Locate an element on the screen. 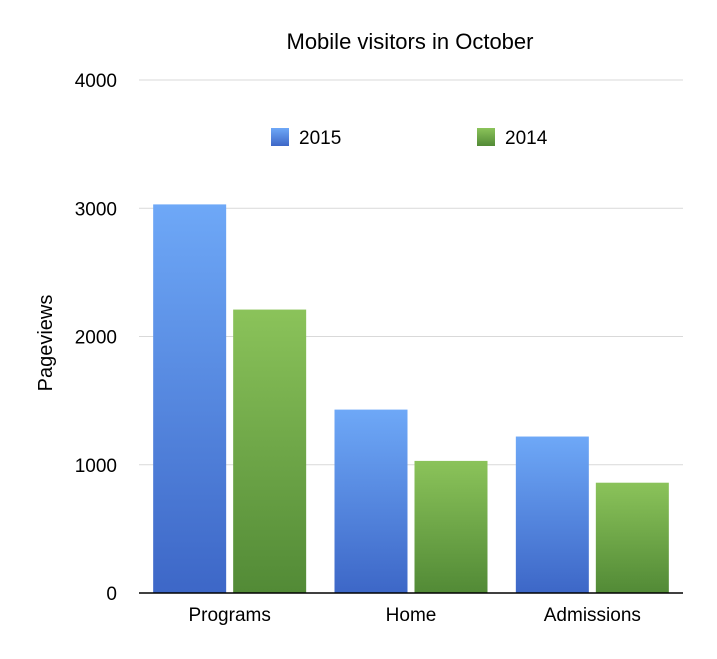 The width and height of the screenshot is (717, 659). y-tick-label: 3000 is located at coordinates (96, 209).